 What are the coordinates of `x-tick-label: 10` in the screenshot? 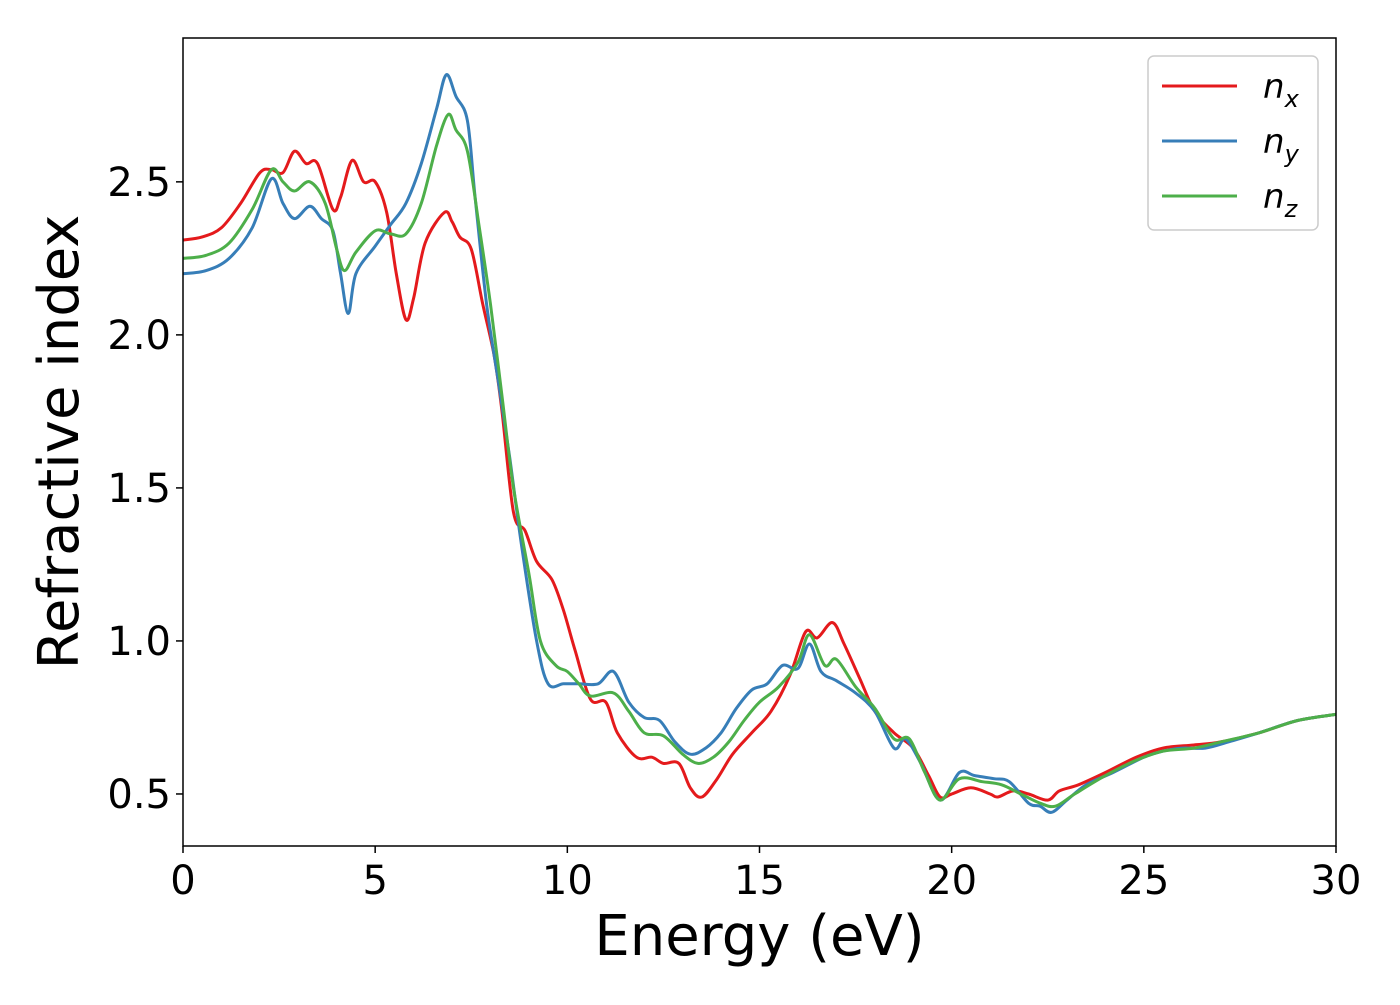 It's located at (567, 881).